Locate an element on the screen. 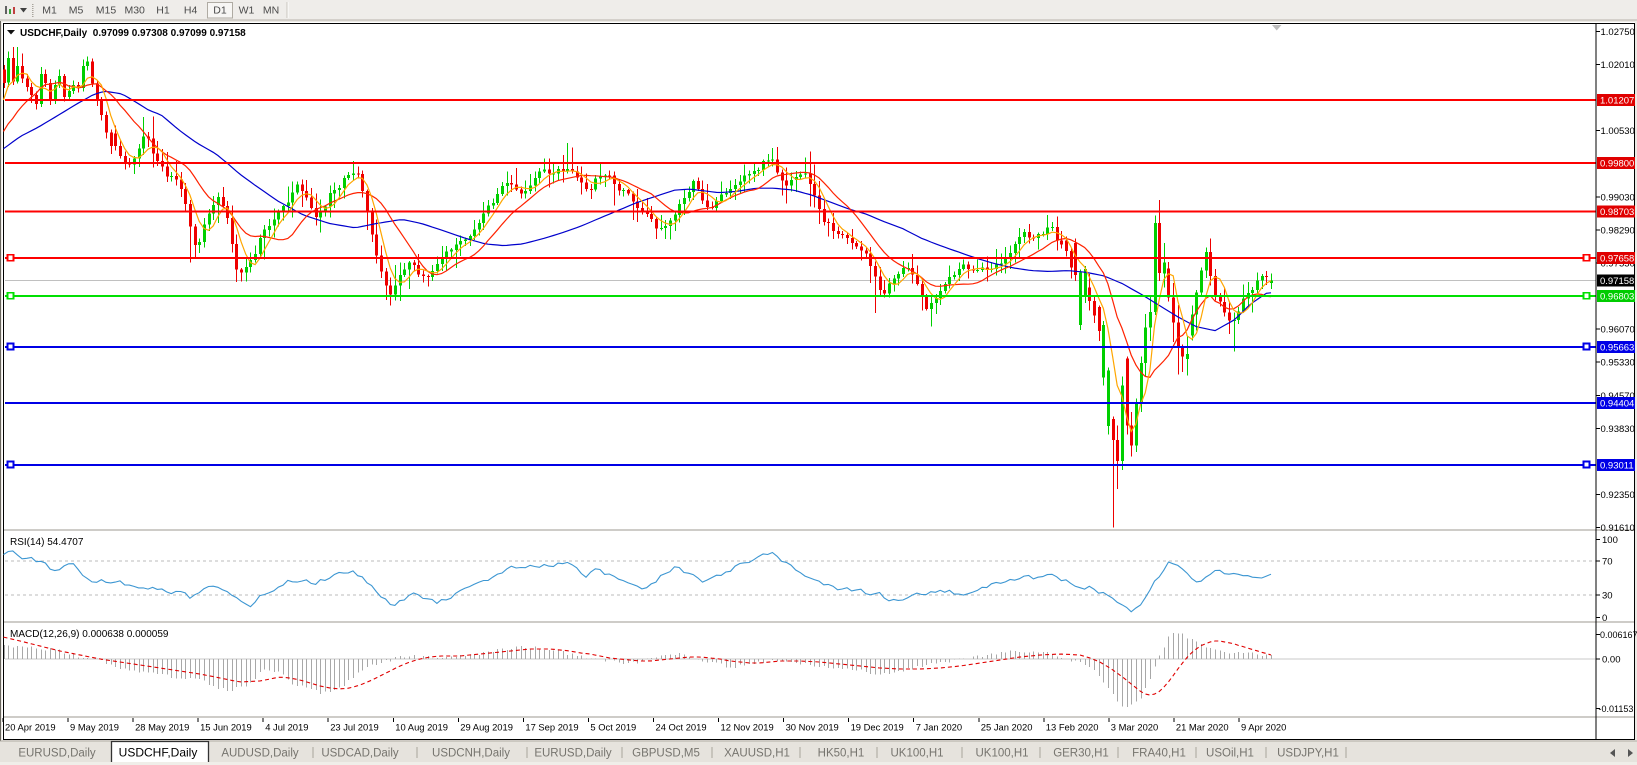 Image resolution: width=1637 pixels, height=765 pixels. svg-text: 0.97658 is located at coordinates (1617, 259).